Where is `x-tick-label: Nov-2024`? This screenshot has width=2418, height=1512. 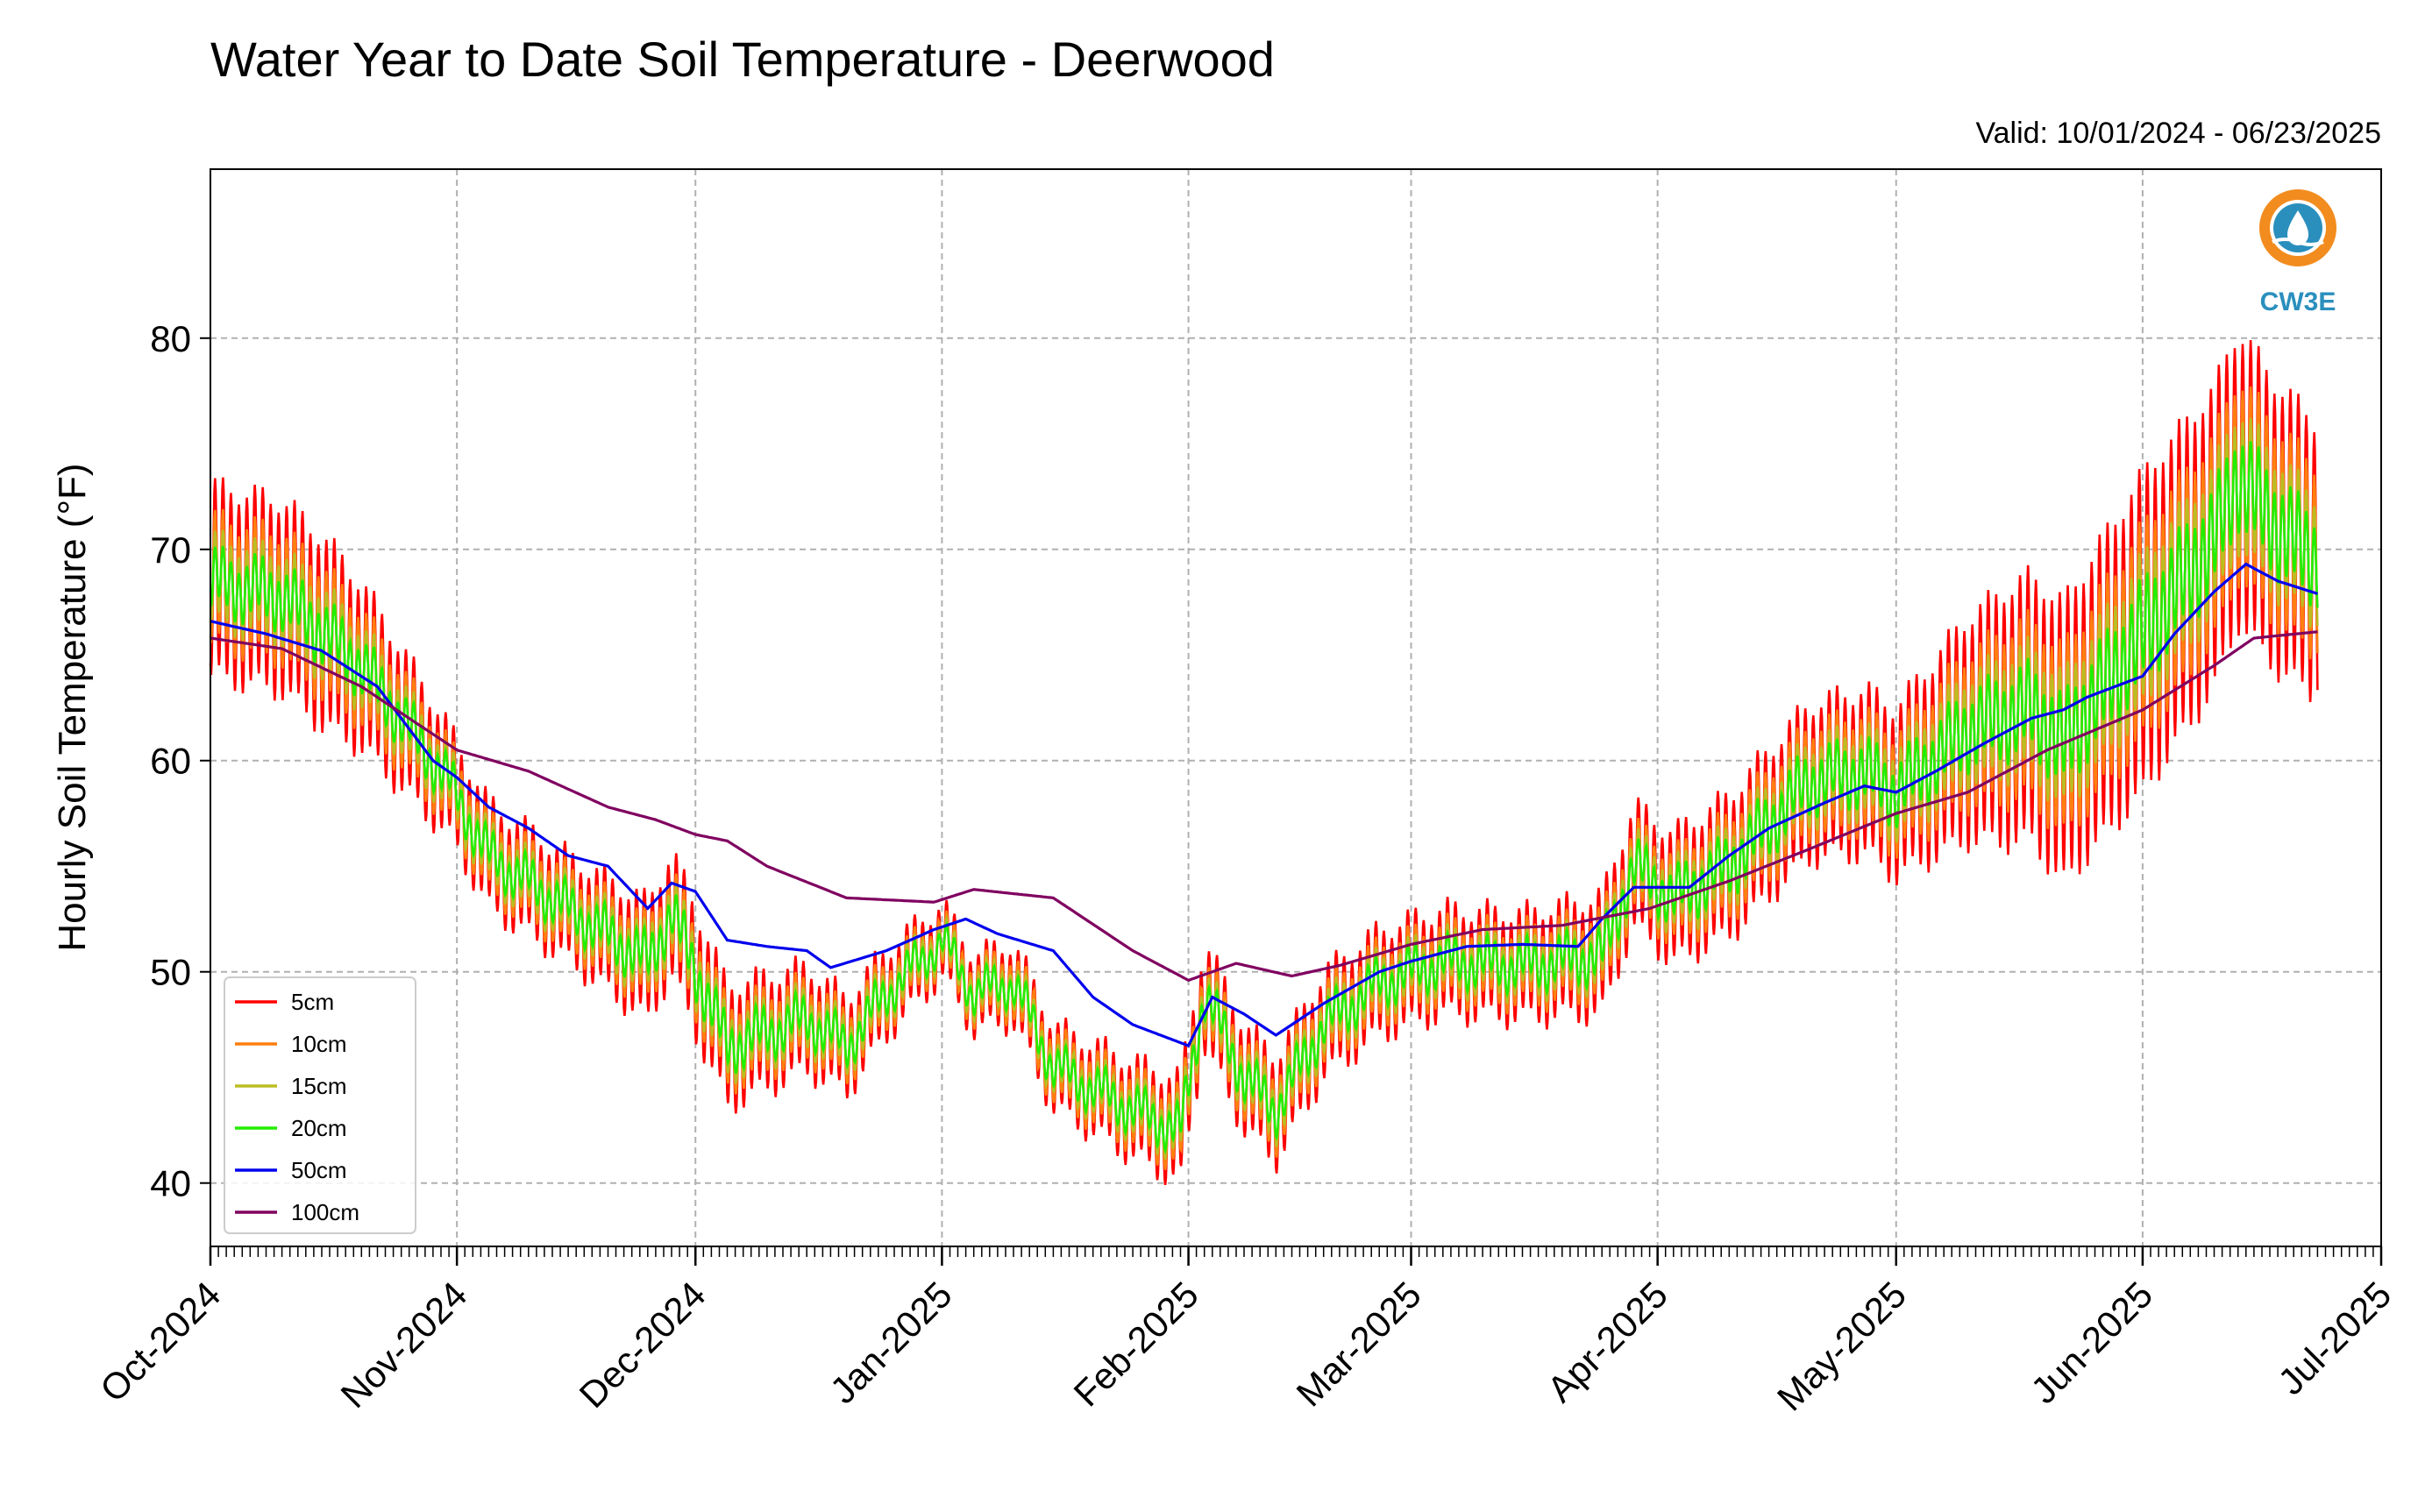 x-tick-label: Nov-2024 is located at coordinates (404, 1345).